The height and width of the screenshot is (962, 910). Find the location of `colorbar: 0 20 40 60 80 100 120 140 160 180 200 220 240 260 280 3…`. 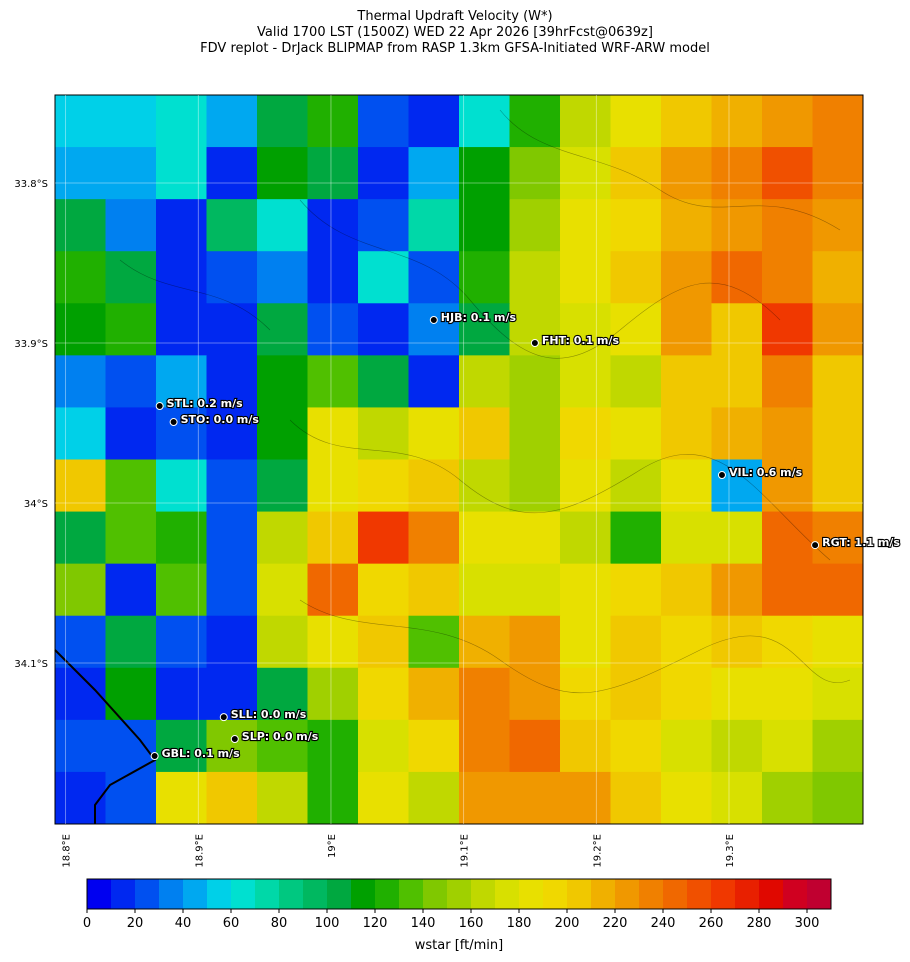

colorbar: 0 20 40 60 80 100 120 140 160 180 200 220 240 260 280 3… is located at coordinates (457, 904).